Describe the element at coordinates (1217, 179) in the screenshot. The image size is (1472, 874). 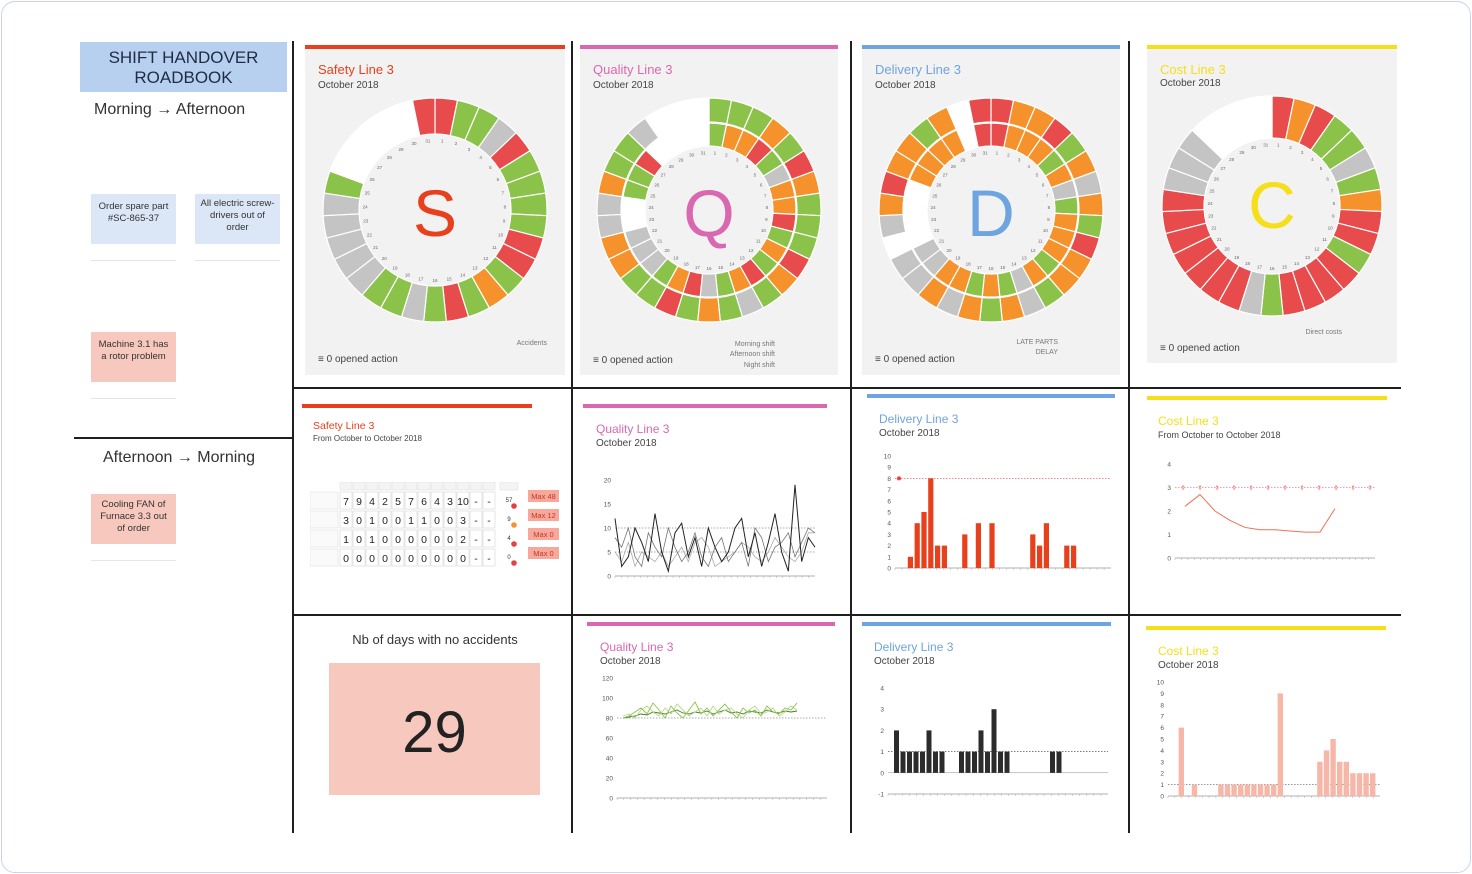
I see `day-label: 26` at that location.